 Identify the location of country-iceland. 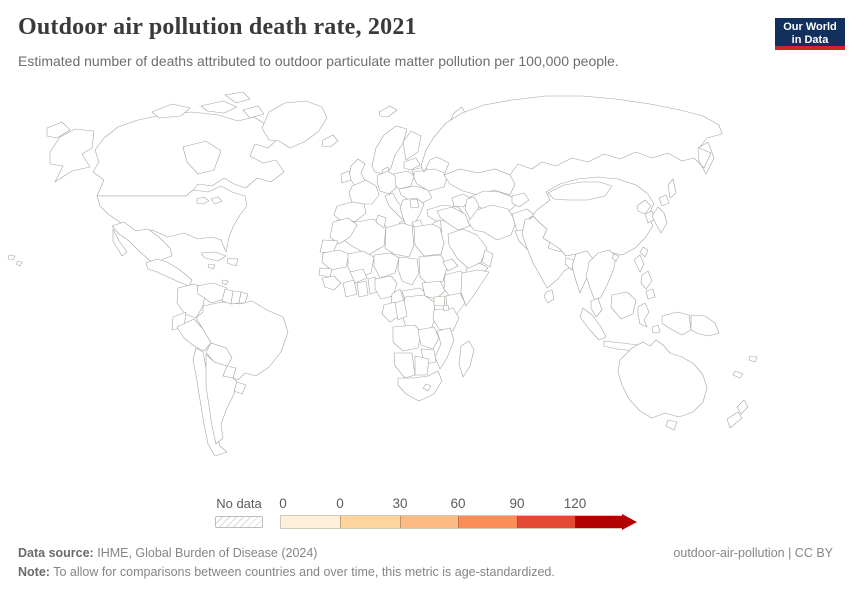
(330, 141).